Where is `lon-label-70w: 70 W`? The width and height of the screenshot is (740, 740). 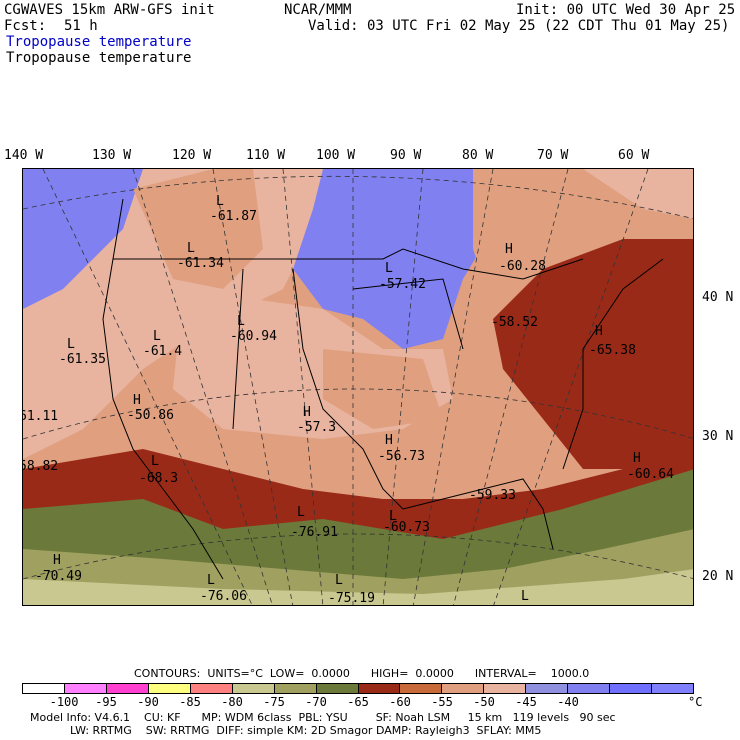 lon-label-70w: 70 W is located at coordinates (553, 155).